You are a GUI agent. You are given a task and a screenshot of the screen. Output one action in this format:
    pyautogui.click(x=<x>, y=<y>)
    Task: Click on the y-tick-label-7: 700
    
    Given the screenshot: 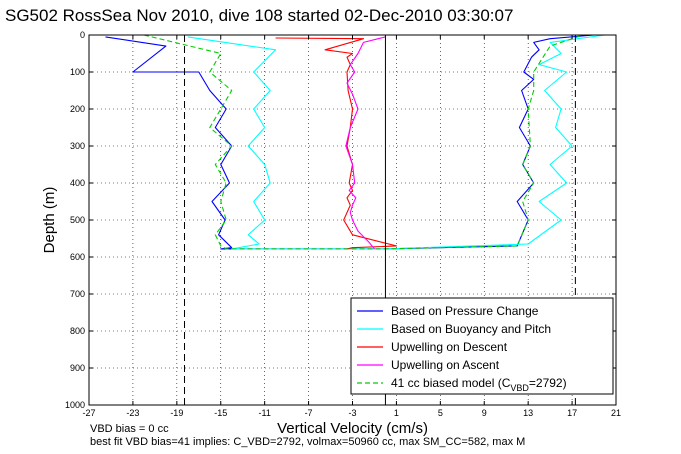 What is the action you would take?
    pyautogui.click(x=77, y=294)
    